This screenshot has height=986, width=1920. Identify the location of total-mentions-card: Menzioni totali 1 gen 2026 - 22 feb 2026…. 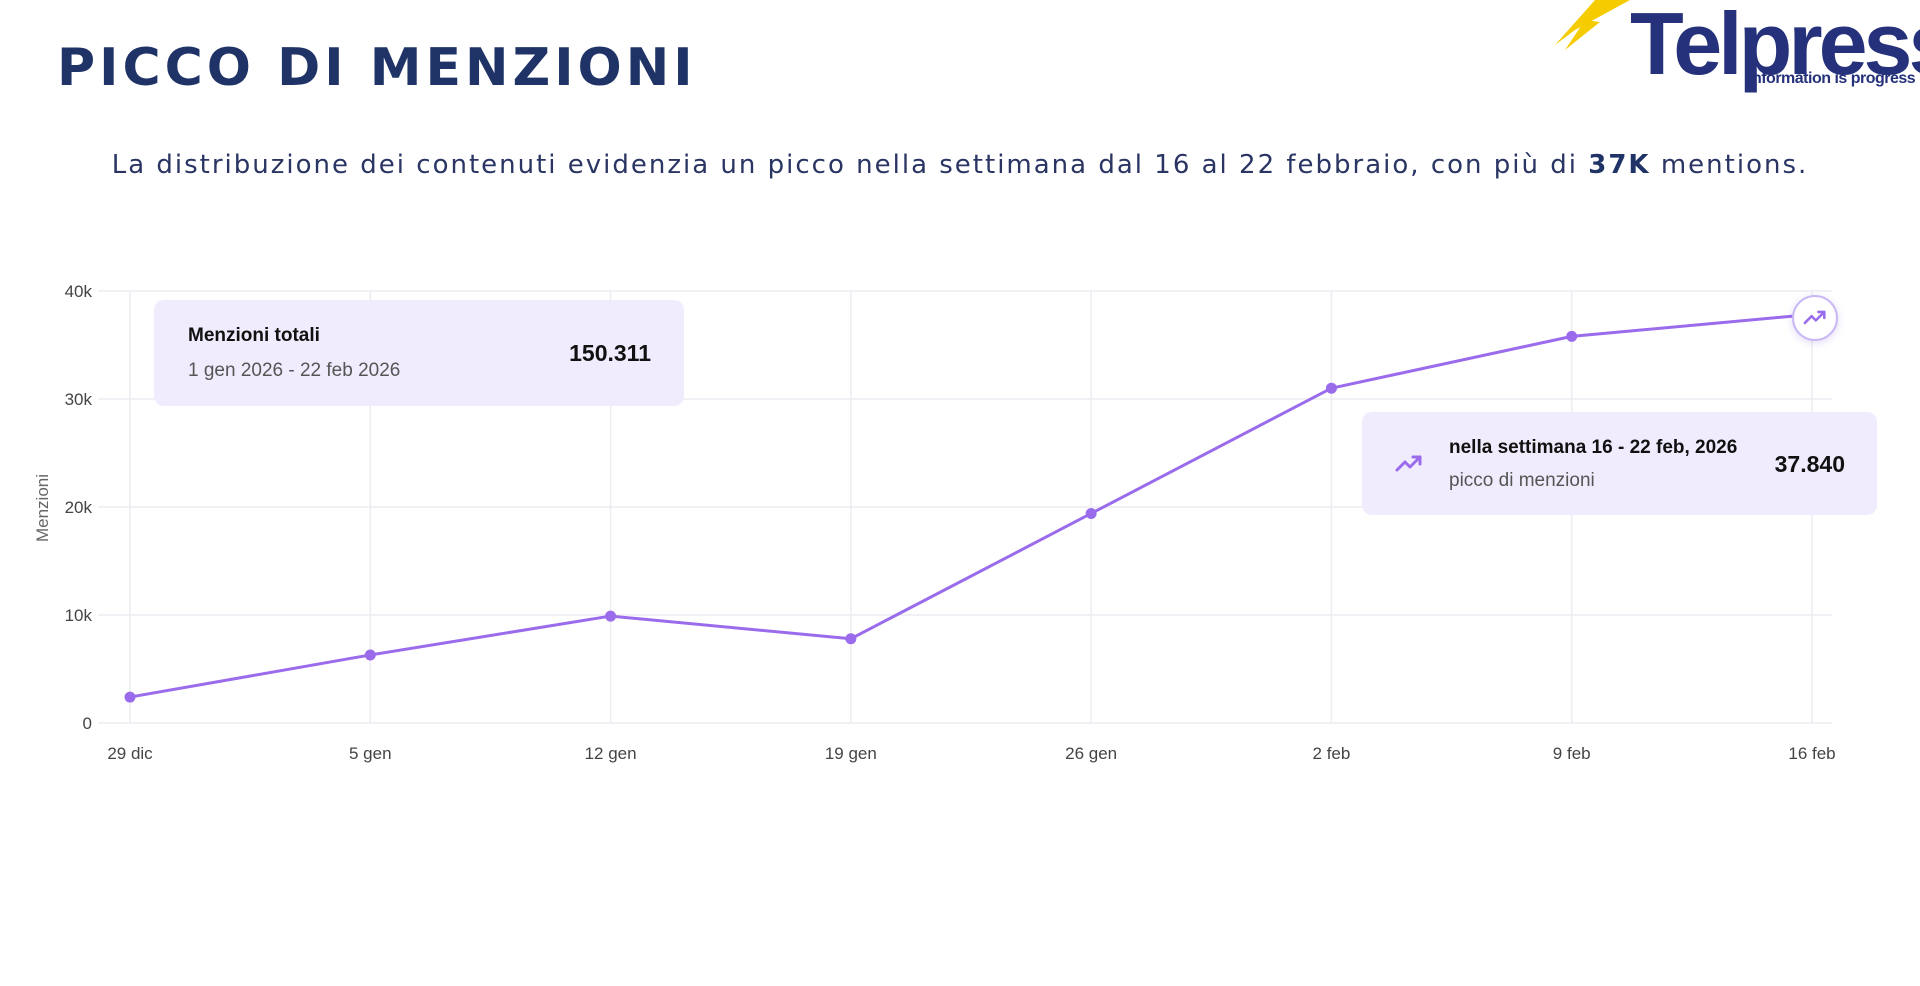
(419, 353).